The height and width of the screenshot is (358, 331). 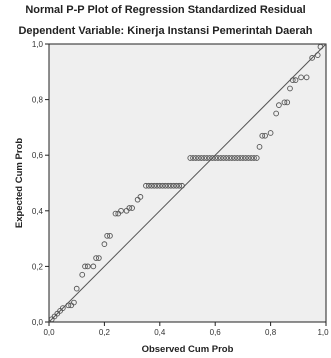 I want to click on y-tick-label: 1,0, so click(x=38, y=44).